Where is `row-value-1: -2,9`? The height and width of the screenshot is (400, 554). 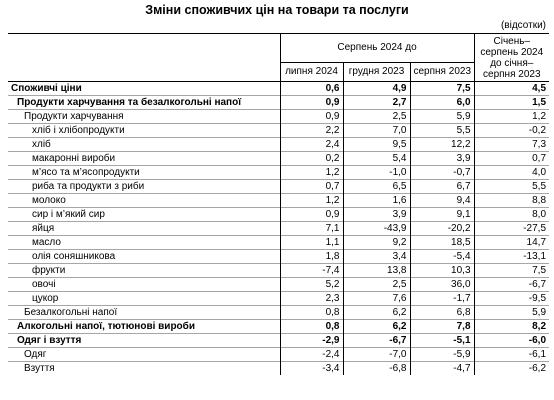 row-value-1: -2,9 is located at coordinates (311, 340).